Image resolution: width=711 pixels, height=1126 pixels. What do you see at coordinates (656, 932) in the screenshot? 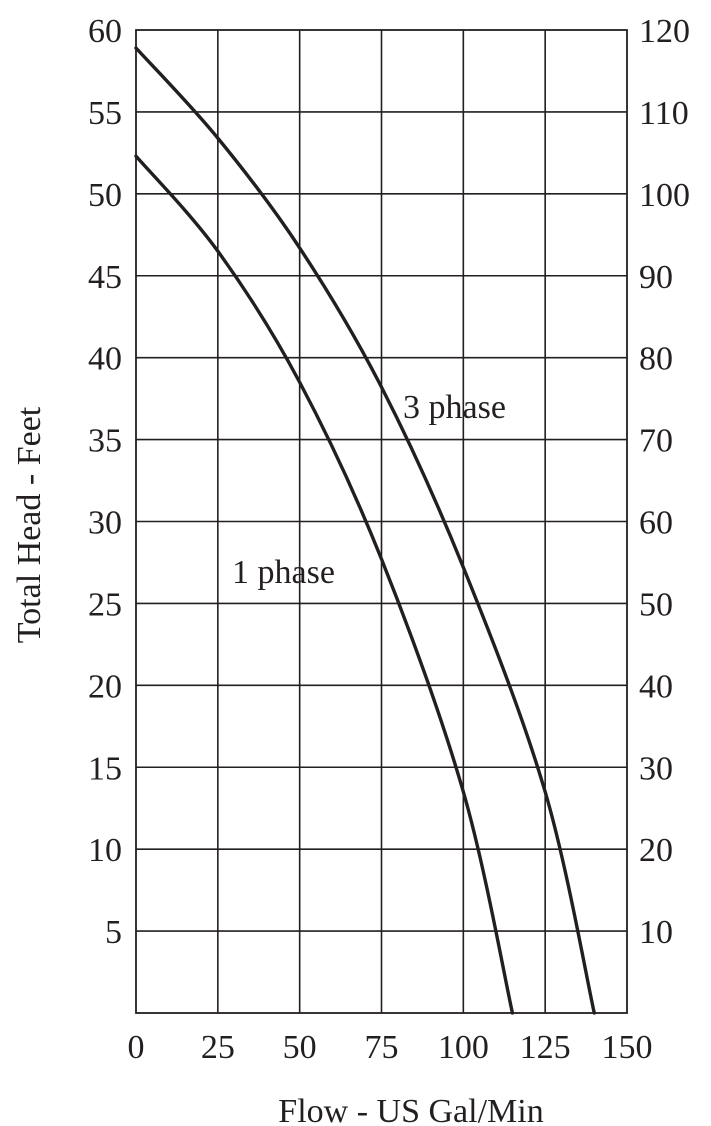
I see `y2-tick-label: 10` at bounding box center [656, 932].